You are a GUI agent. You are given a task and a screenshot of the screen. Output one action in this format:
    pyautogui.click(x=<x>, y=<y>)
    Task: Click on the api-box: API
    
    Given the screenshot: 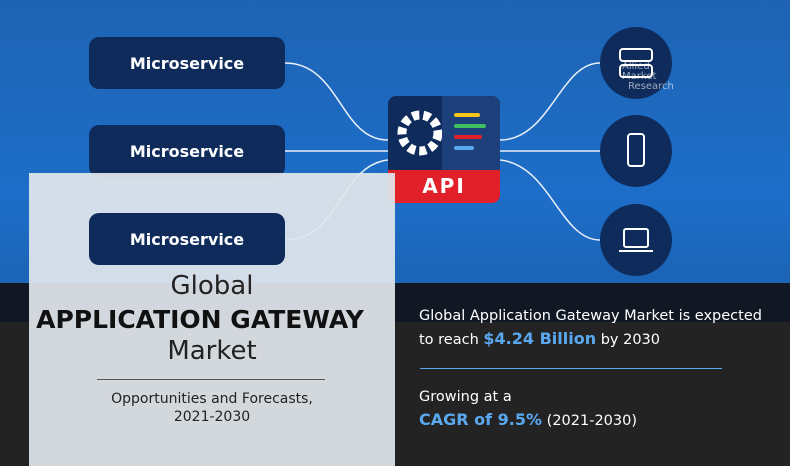 What is the action you would take?
    pyautogui.click(x=444, y=149)
    